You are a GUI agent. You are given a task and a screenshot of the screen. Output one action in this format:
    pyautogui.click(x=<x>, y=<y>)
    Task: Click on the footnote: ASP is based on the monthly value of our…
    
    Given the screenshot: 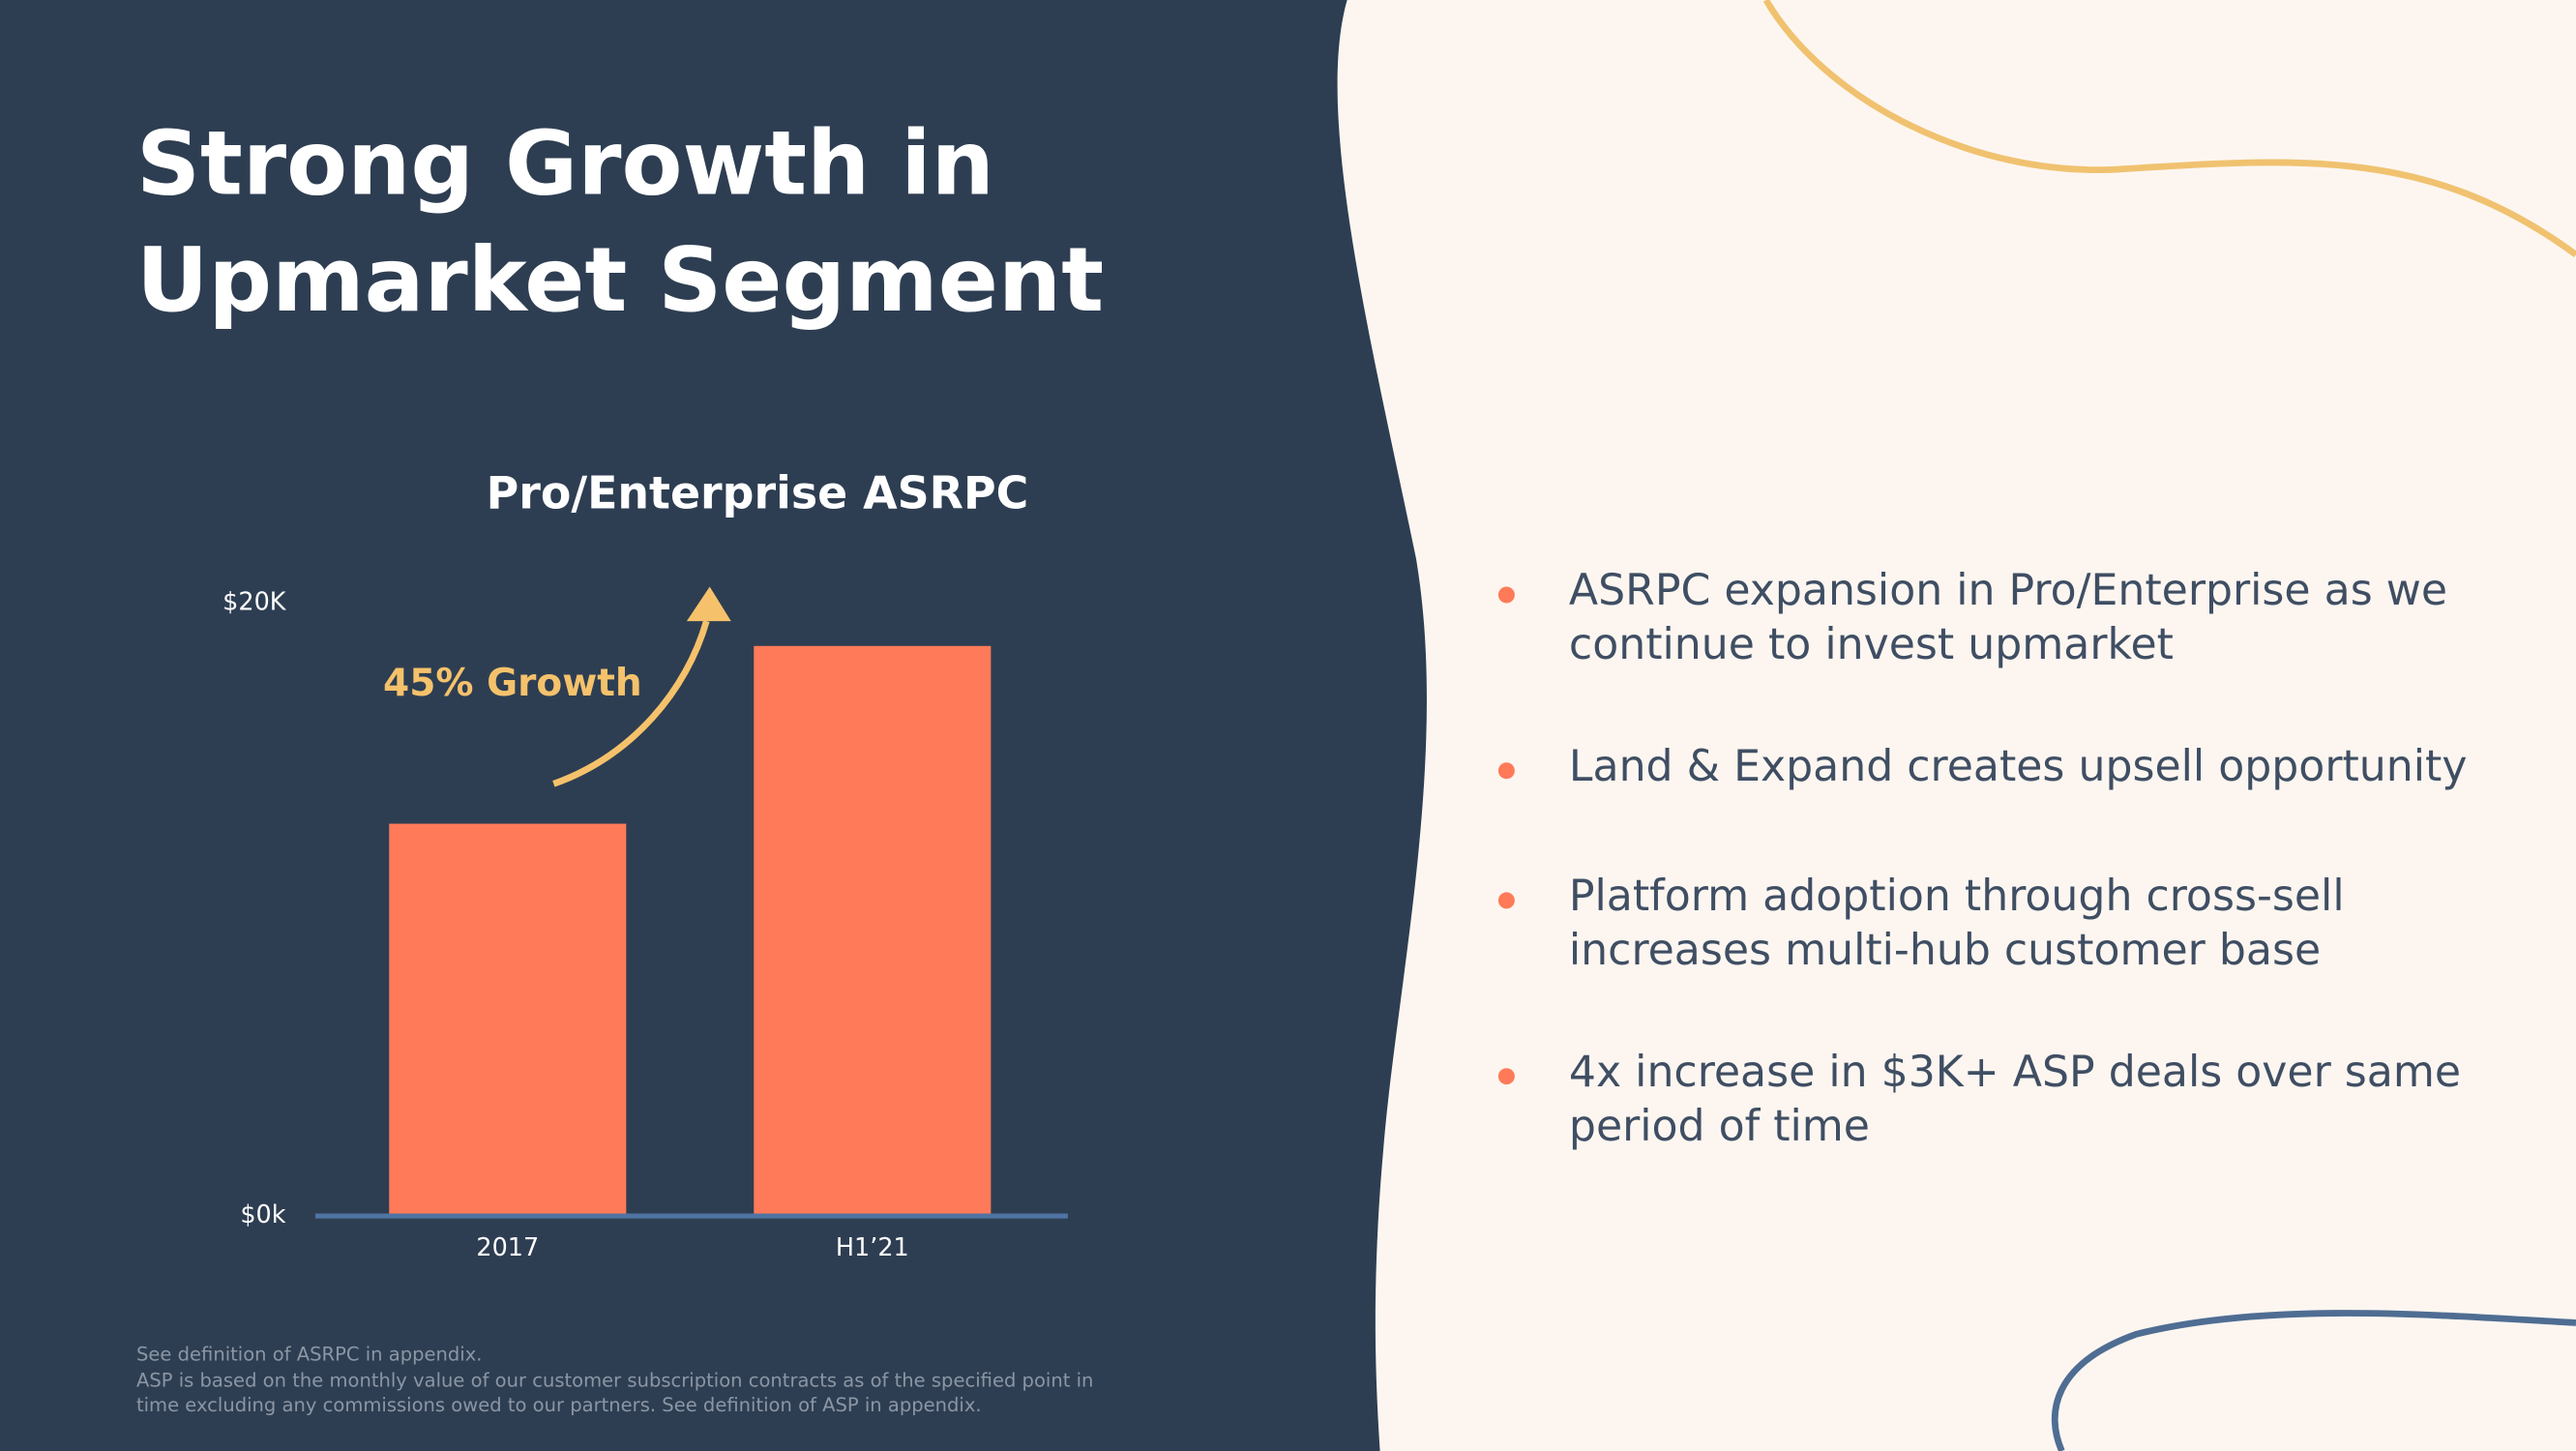 What is the action you would take?
    pyautogui.click(x=614, y=1392)
    